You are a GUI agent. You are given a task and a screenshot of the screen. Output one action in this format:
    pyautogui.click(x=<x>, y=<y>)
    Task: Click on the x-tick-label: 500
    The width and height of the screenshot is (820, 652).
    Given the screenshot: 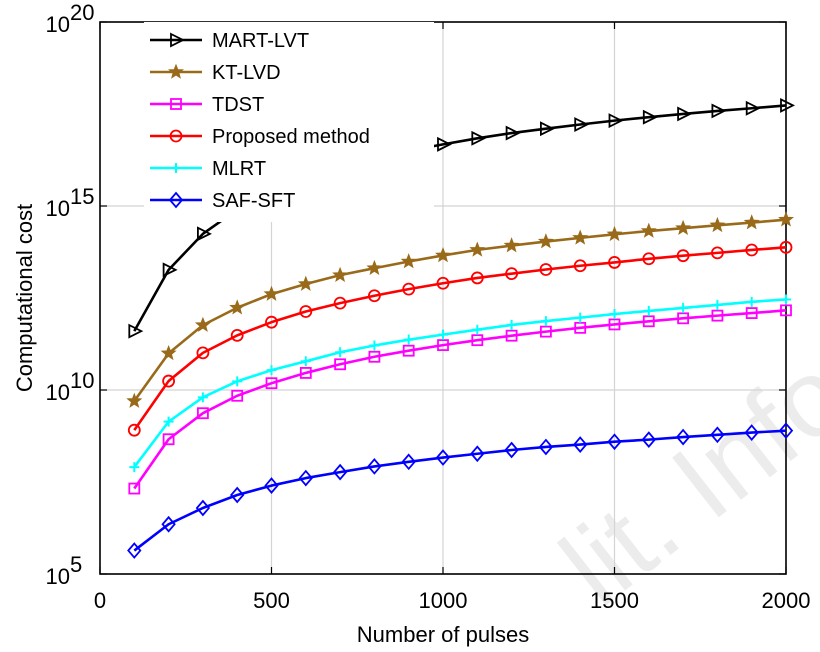 What is the action you would take?
    pyautogui.click(x=271, y=600)
    